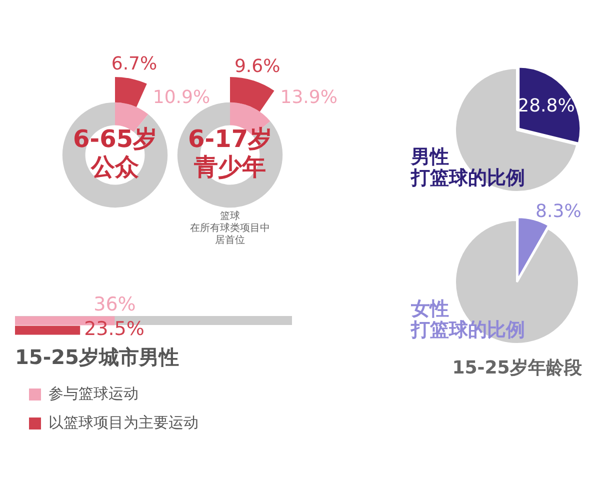 This screenshot has width=600, height=480. What do you see at coordinates (123, 422) in the screenshot?
I see `legend-label: 以篮球项目为主要运动` at bounding box center [123, 422].